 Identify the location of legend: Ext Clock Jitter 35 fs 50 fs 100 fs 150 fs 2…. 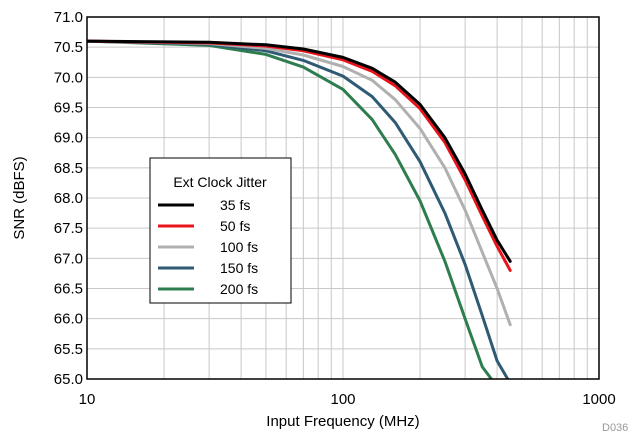
(220, 230).